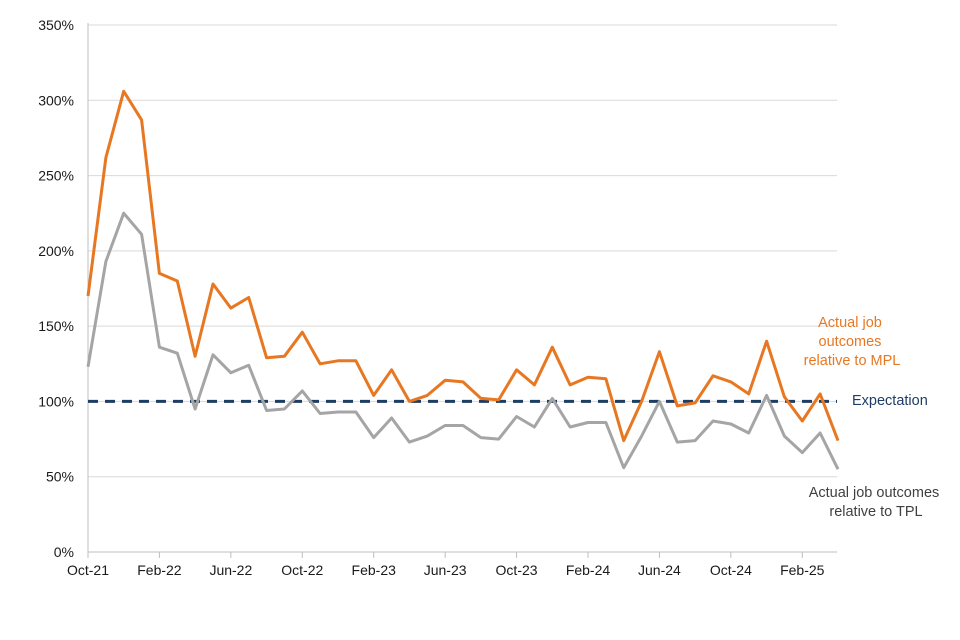  I want to click on x-tick-label: Jun-23, so click(445, 570).